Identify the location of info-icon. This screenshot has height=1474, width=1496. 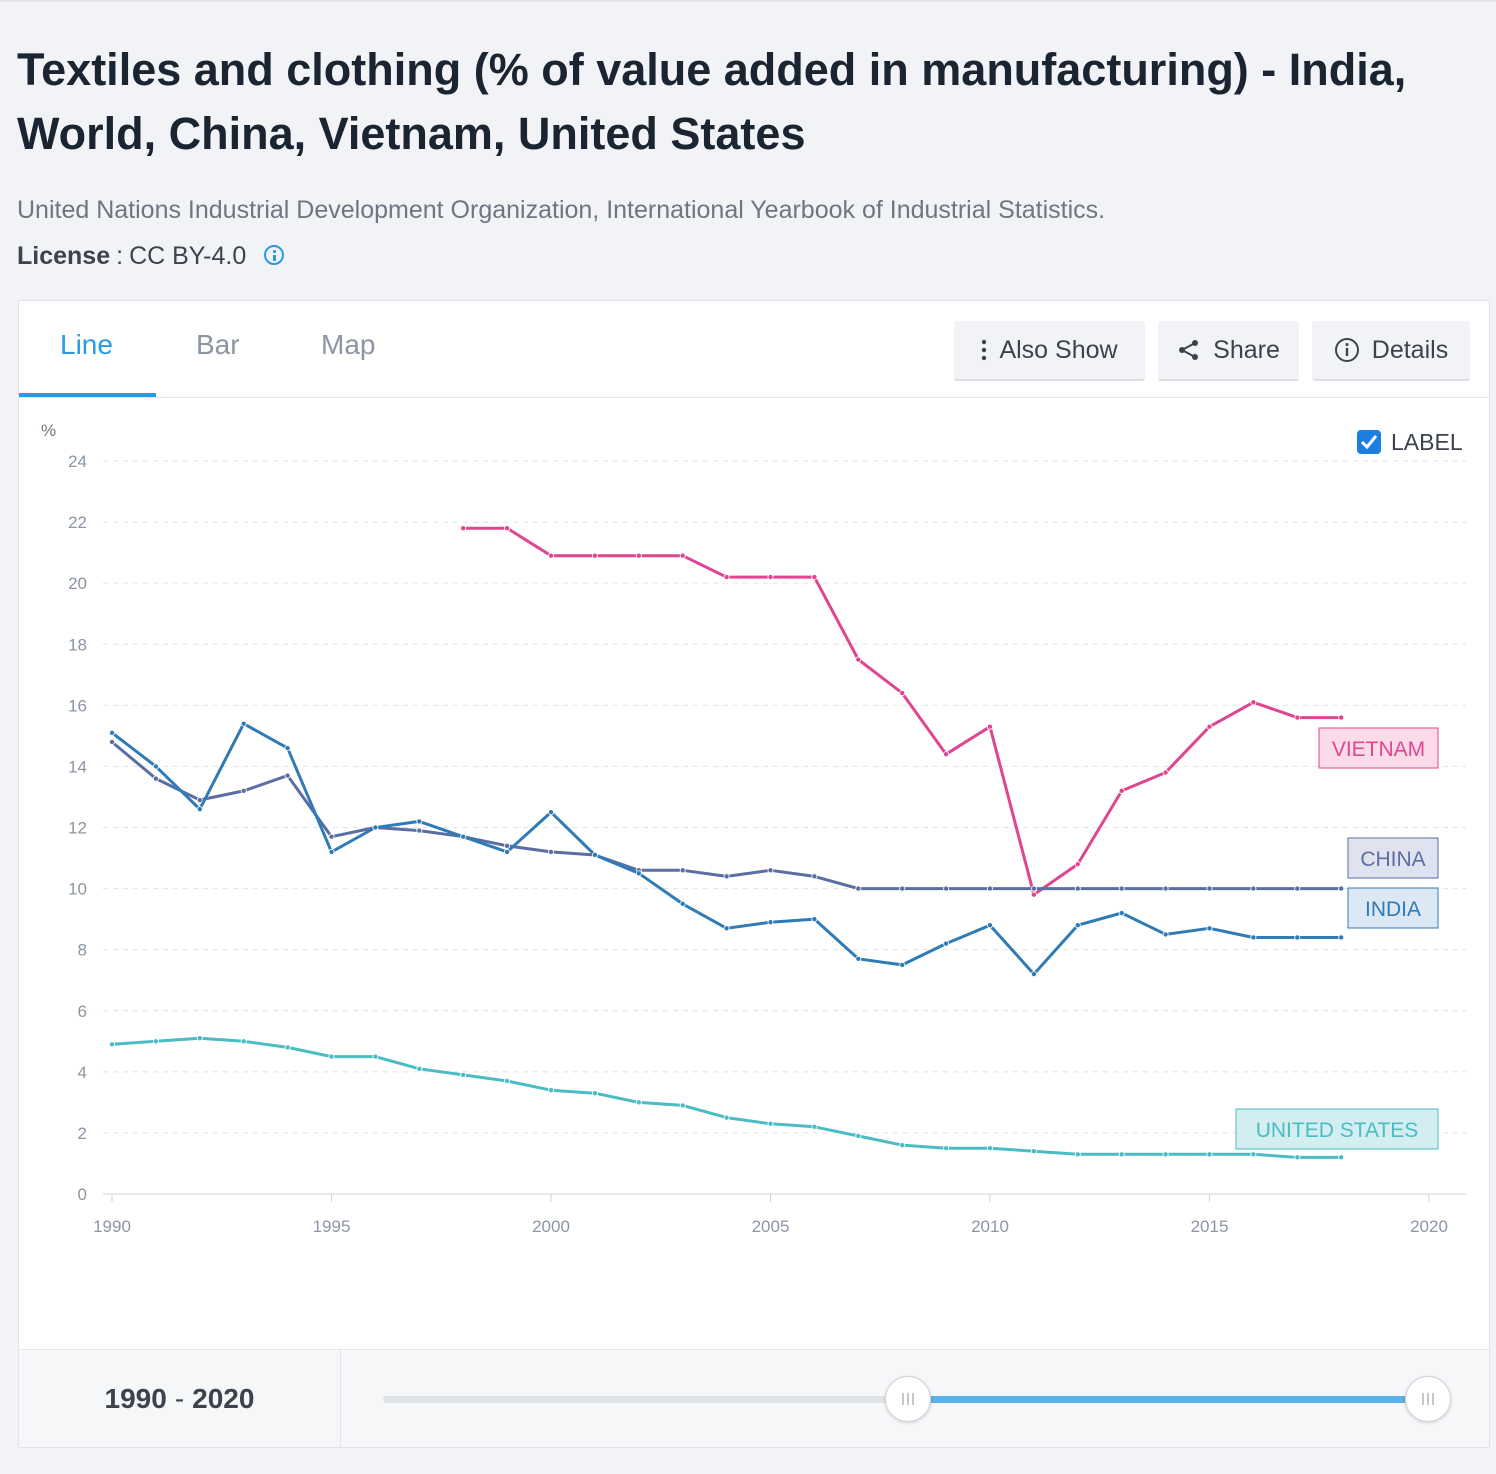
(274, 254).